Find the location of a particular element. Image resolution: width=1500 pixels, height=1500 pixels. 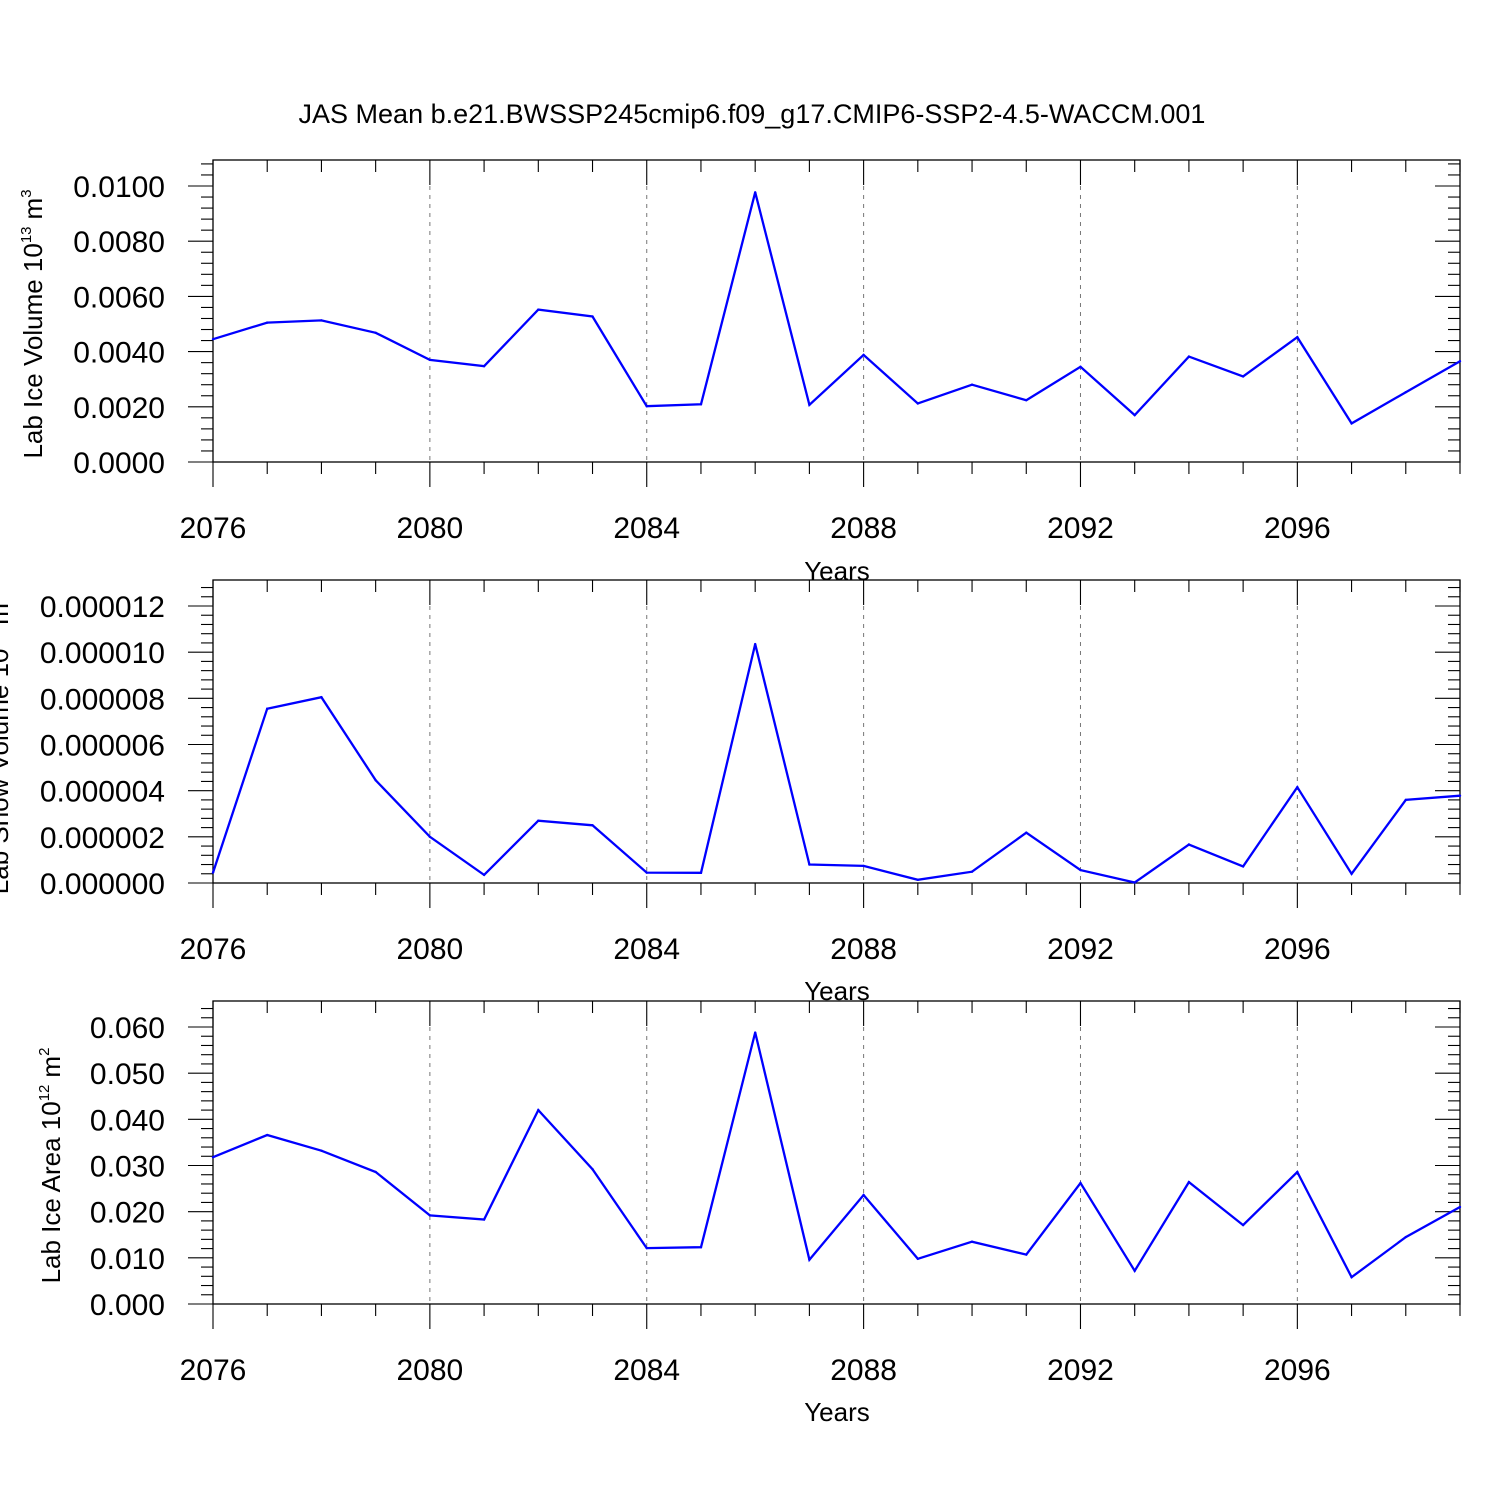

data-point-lab-snow-volume-2081 is located at coordinates (484, 875).